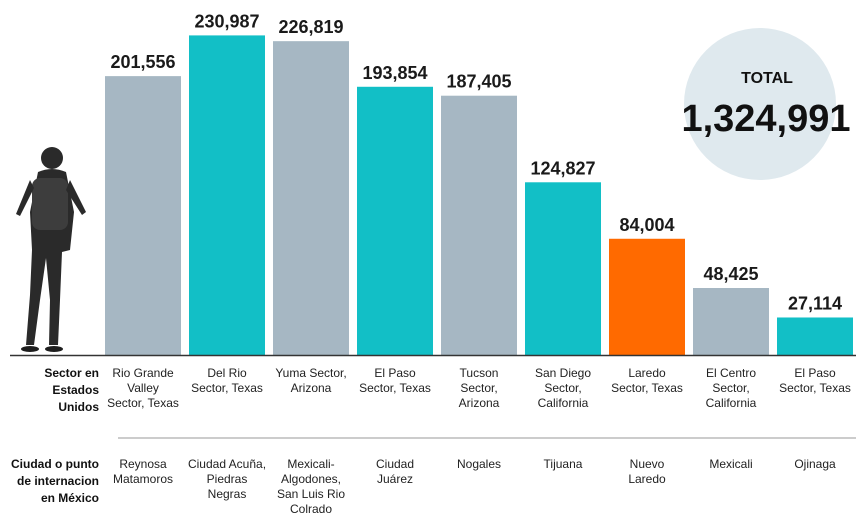 This screenshot has width=856, height=531. What do you see at coordinates (647, 464) in the screenshot?
I see `mexico-point-label-line: Nuevo` at bounding box center [647, 464].